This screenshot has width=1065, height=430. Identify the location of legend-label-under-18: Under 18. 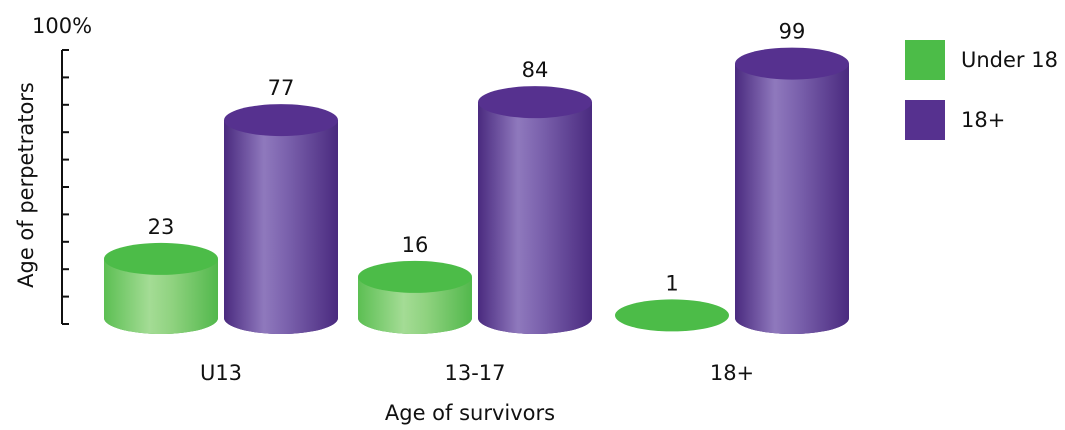
(1009, 60).